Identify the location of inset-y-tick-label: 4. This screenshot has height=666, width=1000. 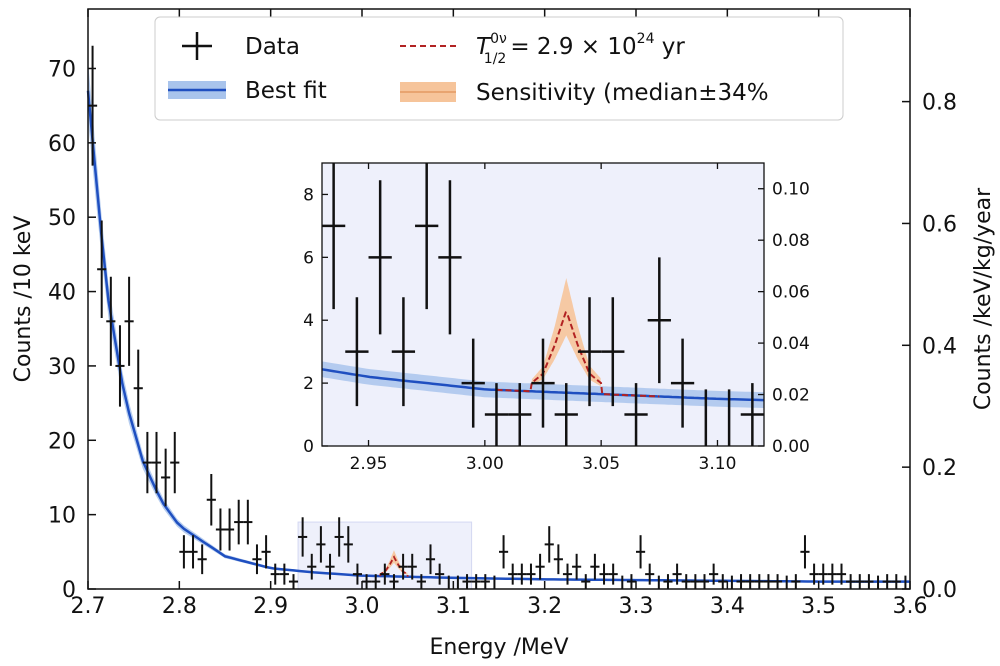
(308, 321).